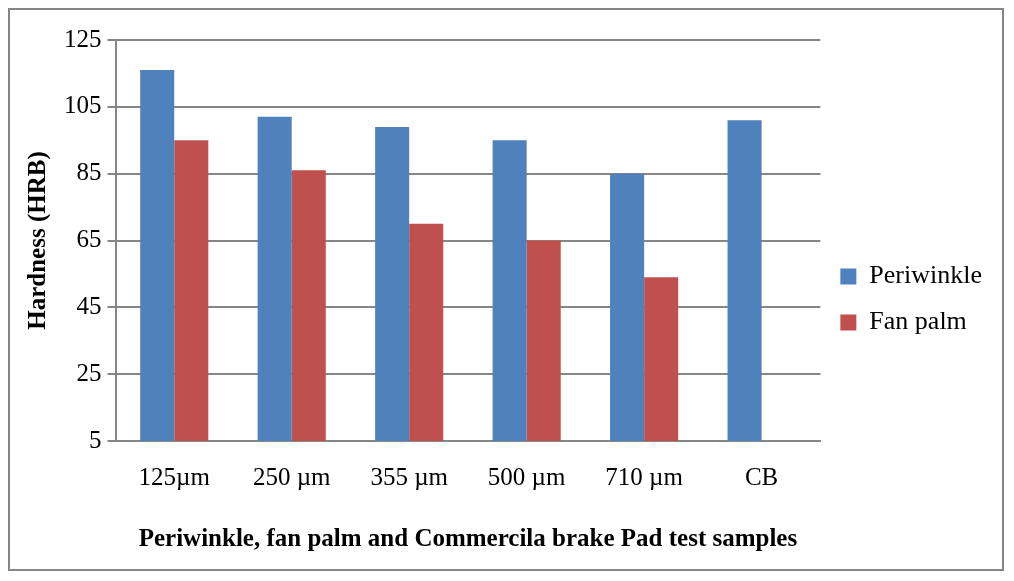  What do you see at coordinates (89, 172) in the screenshot?
I see `y-tick-label: 85` at bounding box center [89, 172].